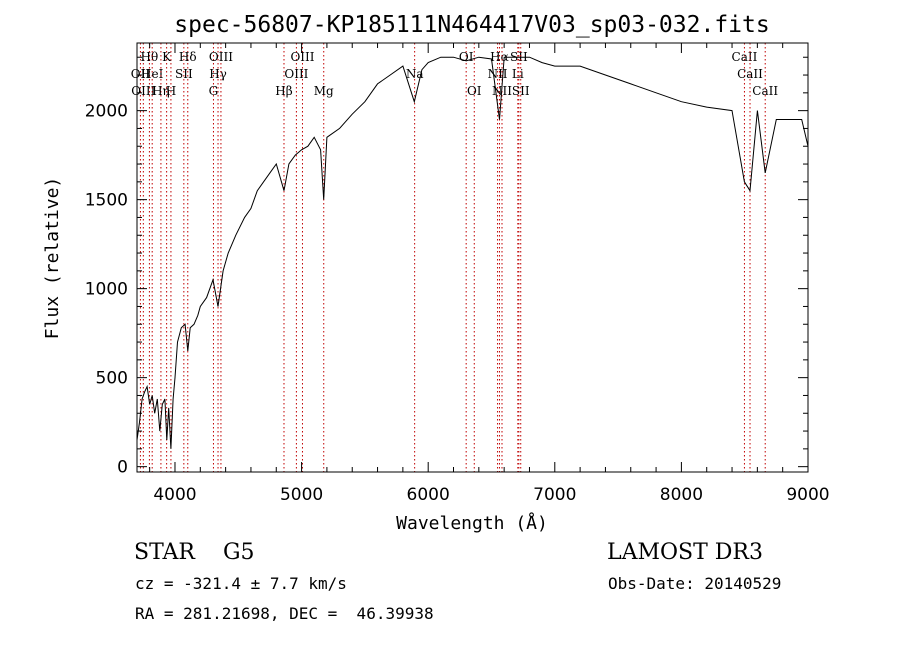  What do you see at coordinates (554, 495) in the screenshot?
I see `x-tick-label: 7000` at bounding box center [554, 495].